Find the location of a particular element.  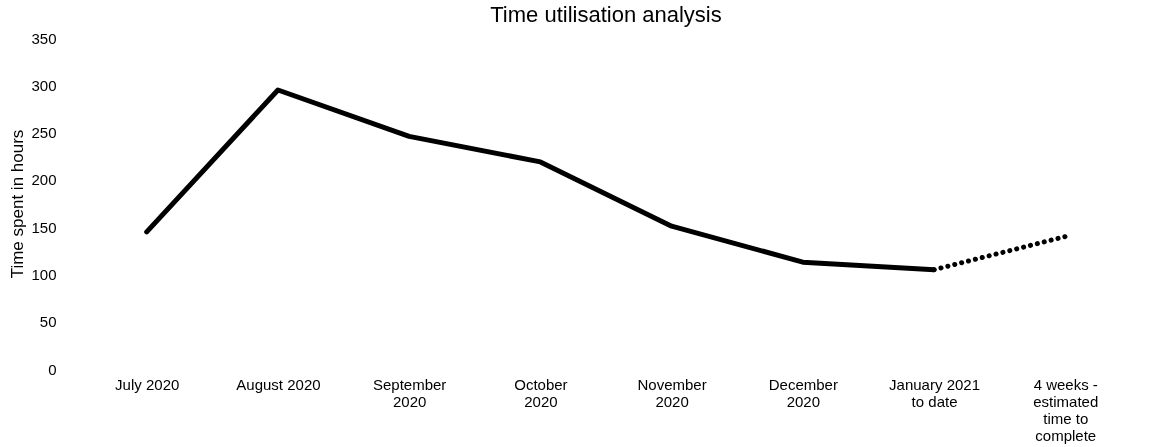

y-tick-label: 150 is located at coordinates (44, 227).